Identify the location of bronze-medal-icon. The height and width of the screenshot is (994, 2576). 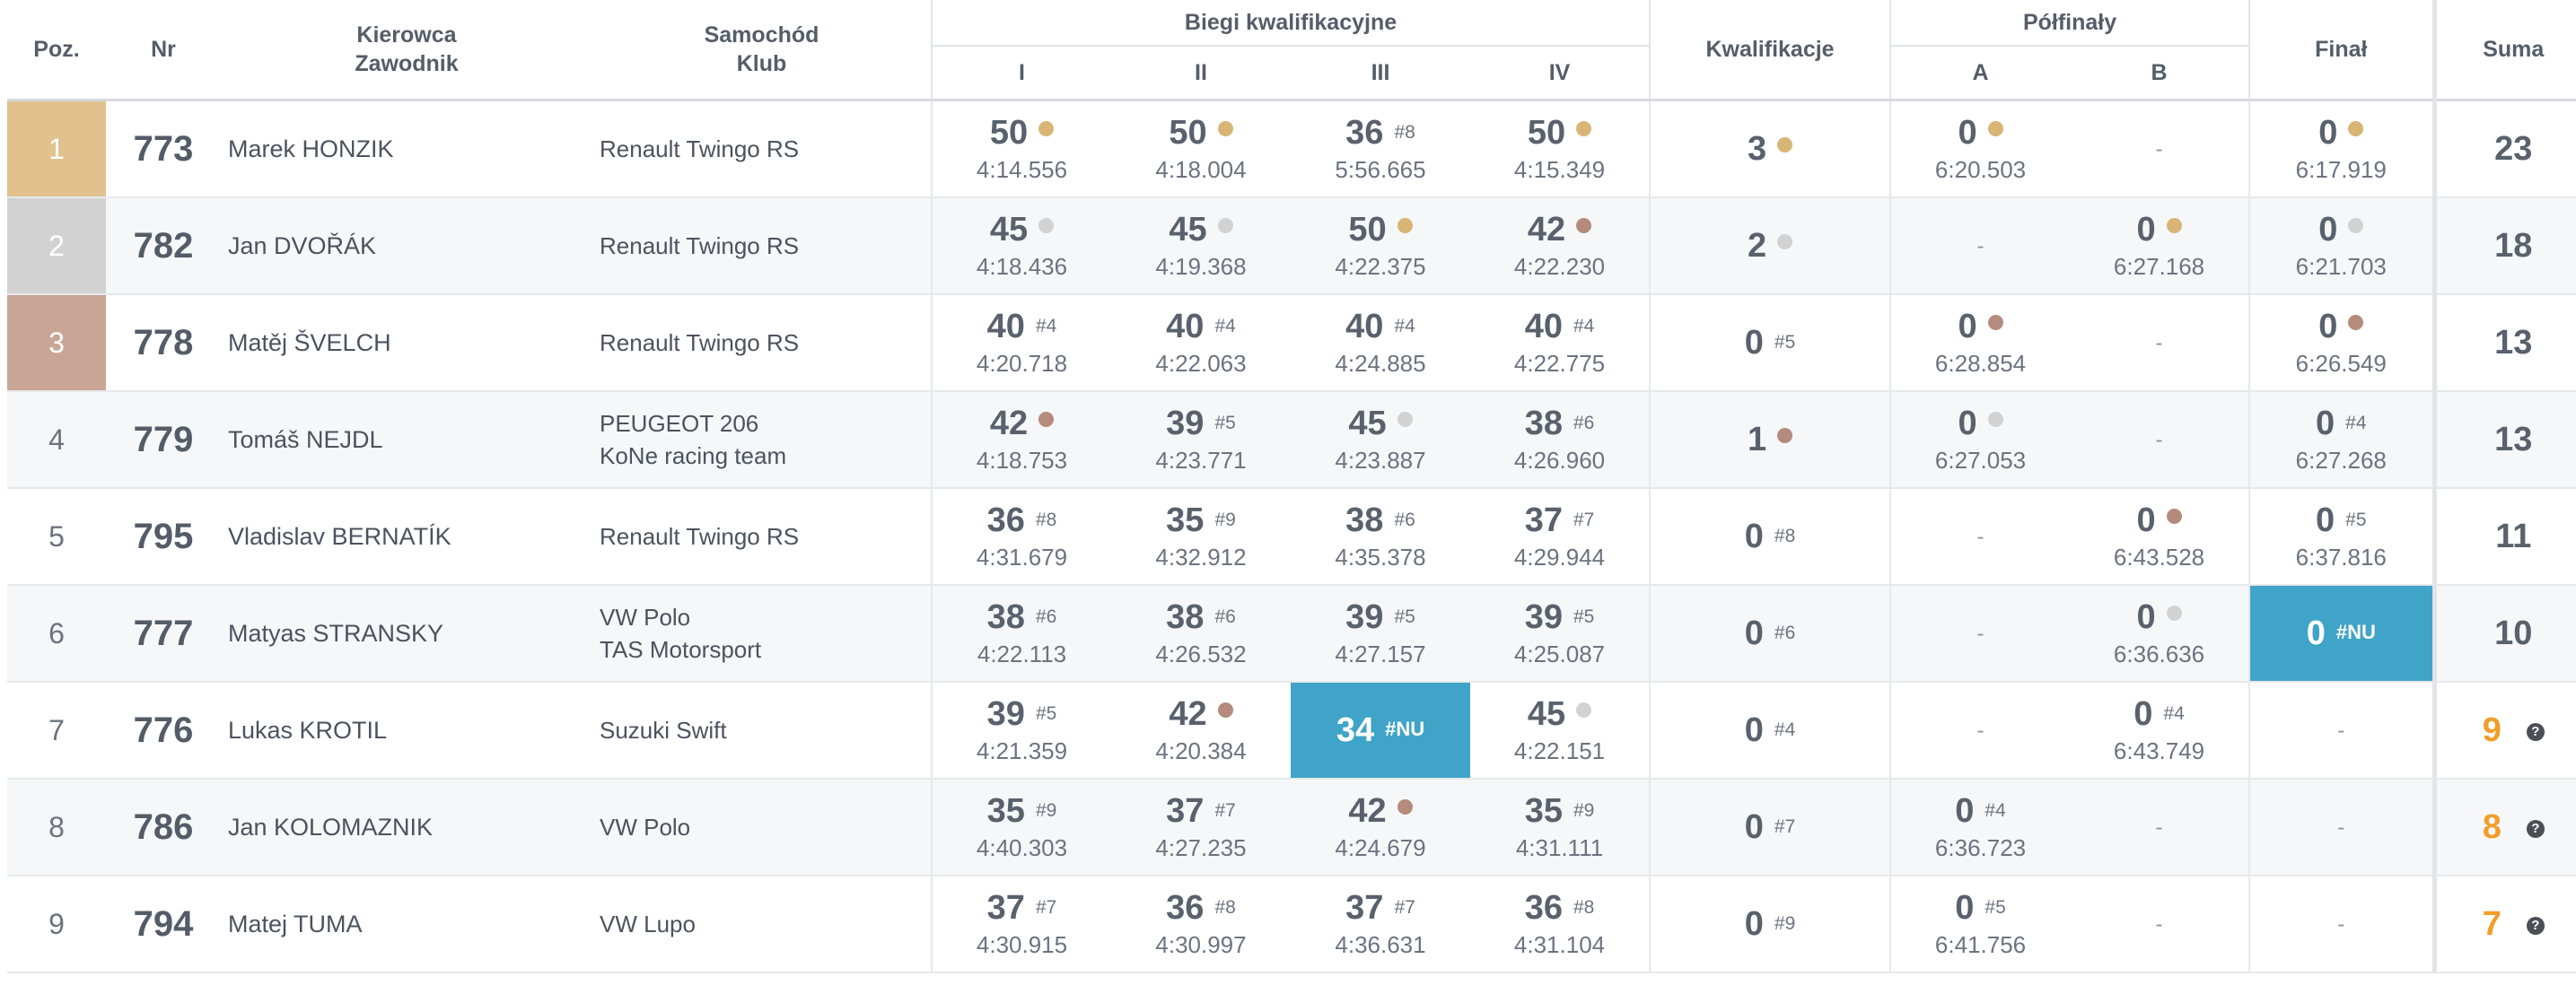
(1046, 419).